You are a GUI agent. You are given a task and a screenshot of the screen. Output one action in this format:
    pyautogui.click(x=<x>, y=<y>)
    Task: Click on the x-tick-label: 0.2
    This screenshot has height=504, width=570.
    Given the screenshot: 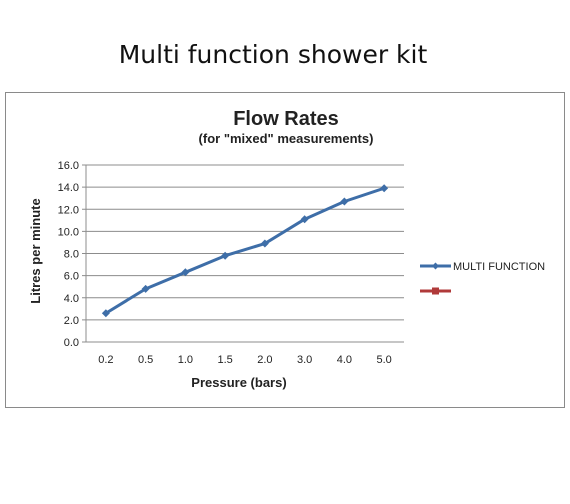 What is the action you would take?
    pyautogui.click(x=105, y=360)
    